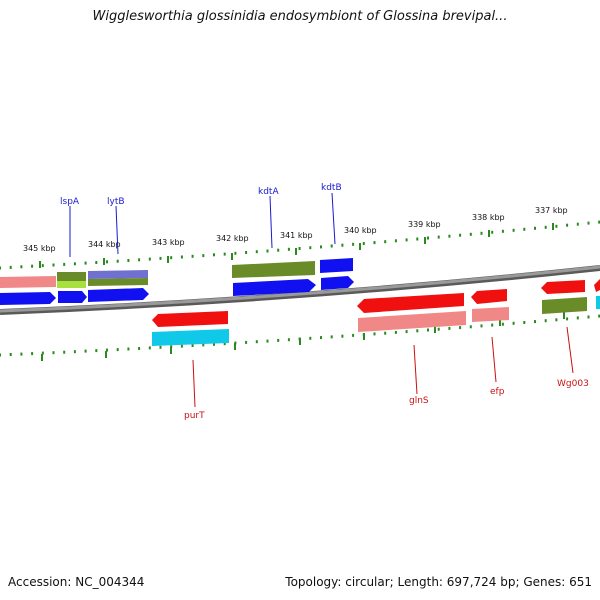 This screenshot has width=600, height=600. What do you see at coordinates (488, 217) in the screenshot?
I see `tick-label: 338 kbp` at bounding box center [488, 217].